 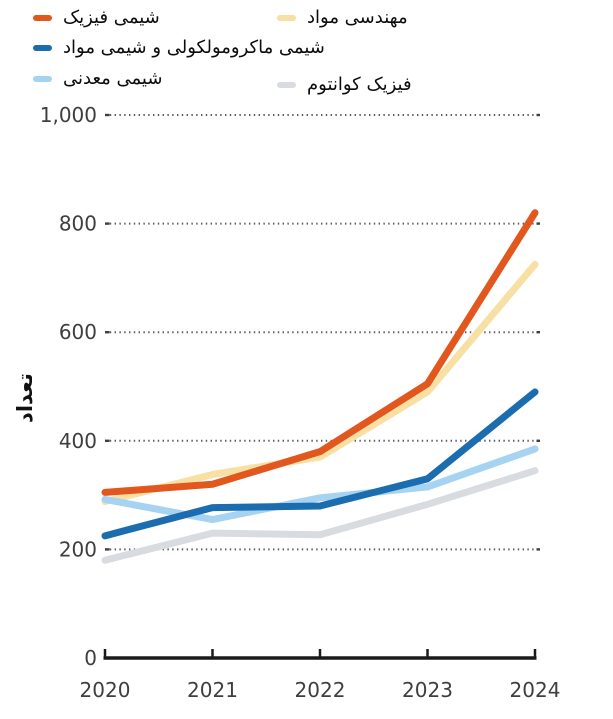 What do you see at coordinates (357, 17) in the screenshot?
I see `legend-label-materials-engineering: مهندسی مواد` at bounding box center [357, 17].